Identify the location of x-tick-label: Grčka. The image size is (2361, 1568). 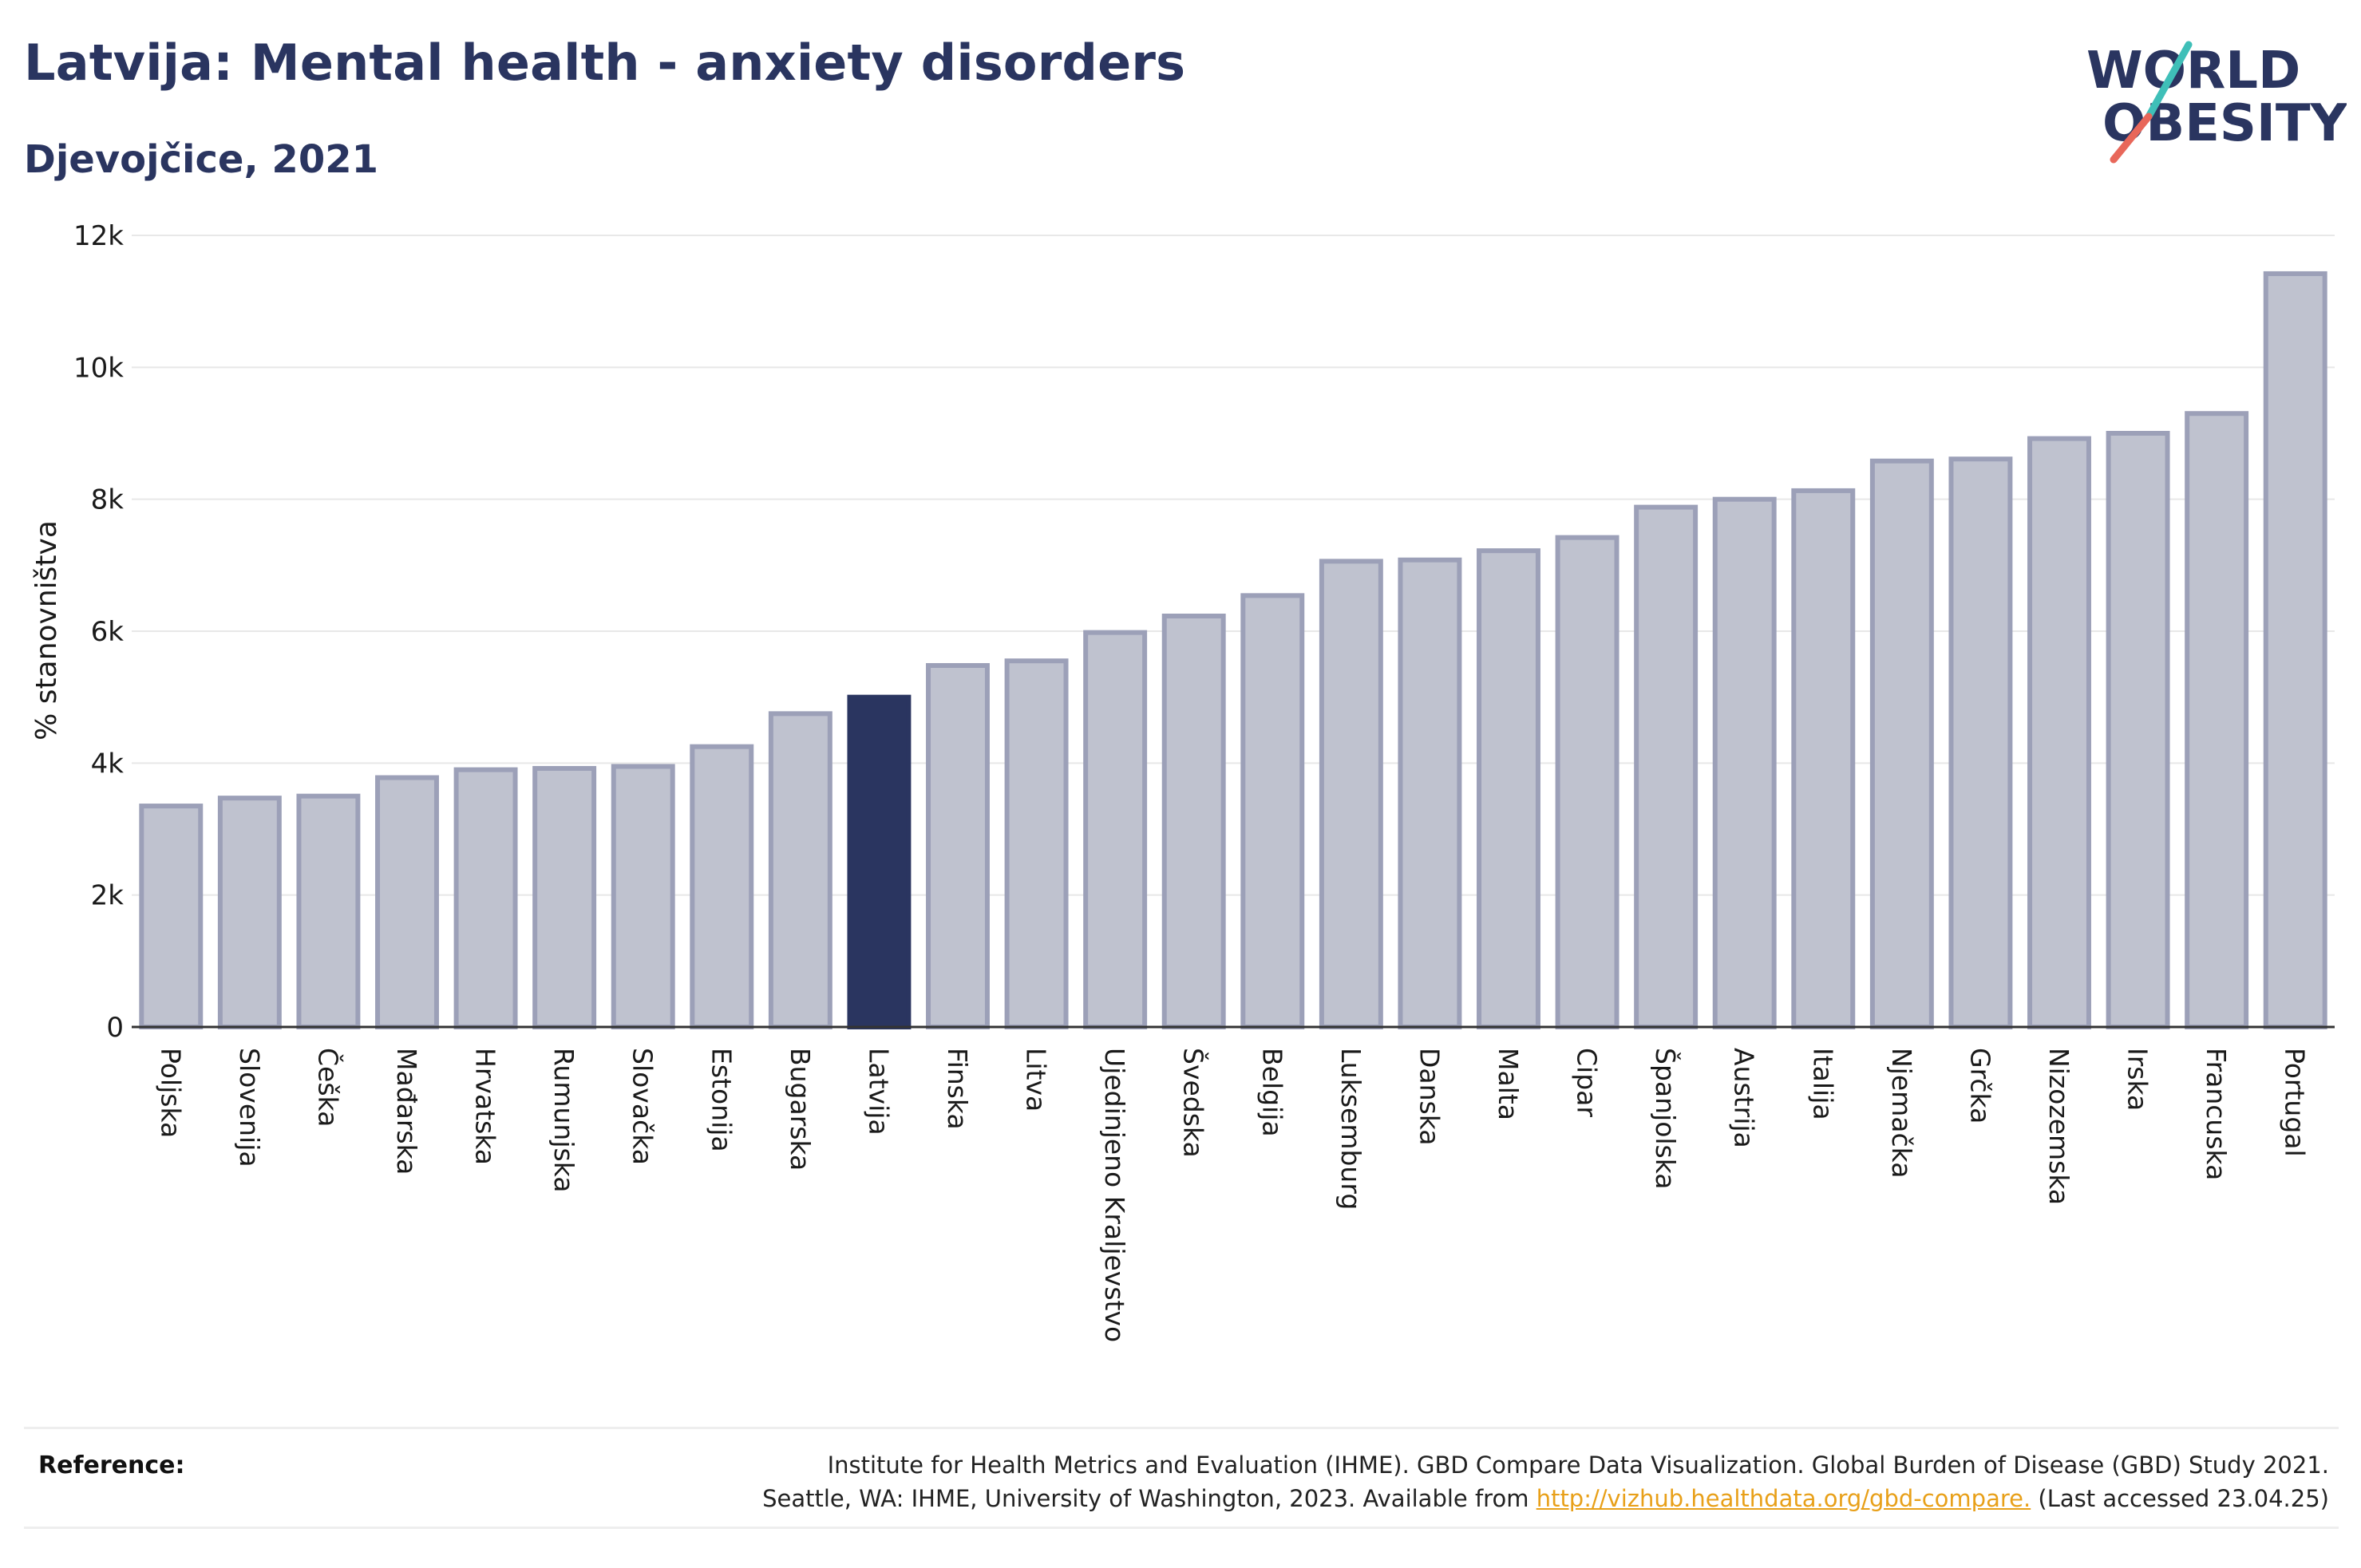
(1979, 1086).